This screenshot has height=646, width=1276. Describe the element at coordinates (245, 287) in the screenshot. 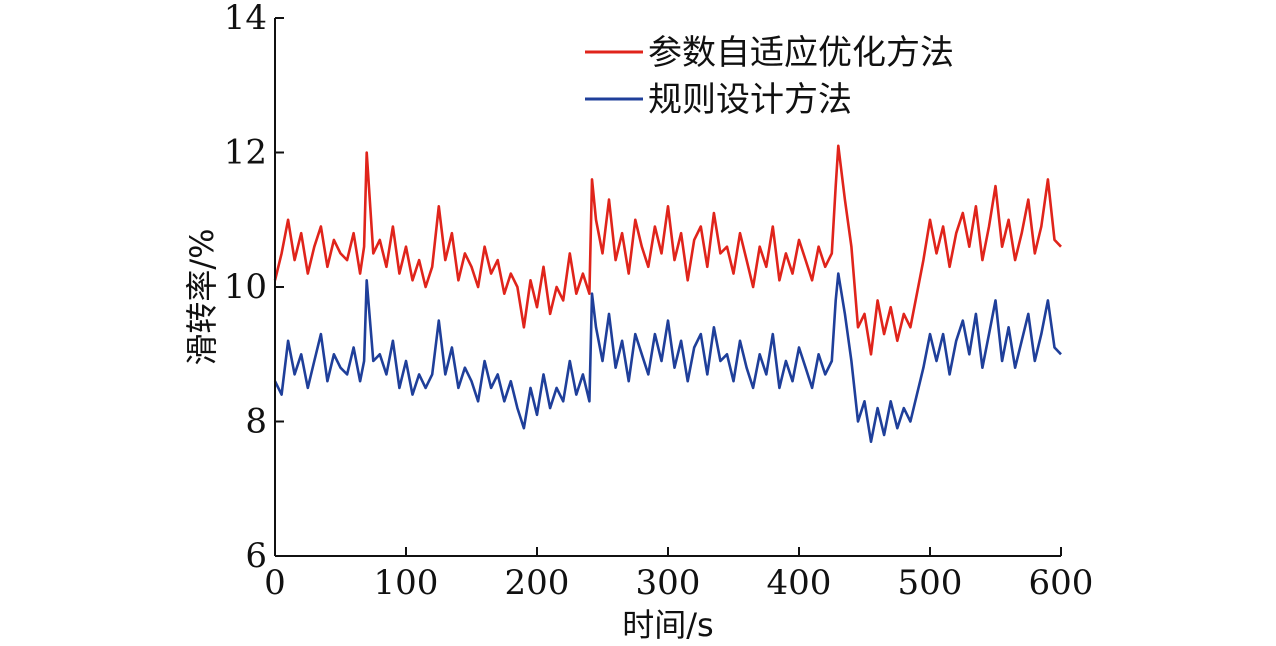

I see `y-tick-label: 10` at that location.